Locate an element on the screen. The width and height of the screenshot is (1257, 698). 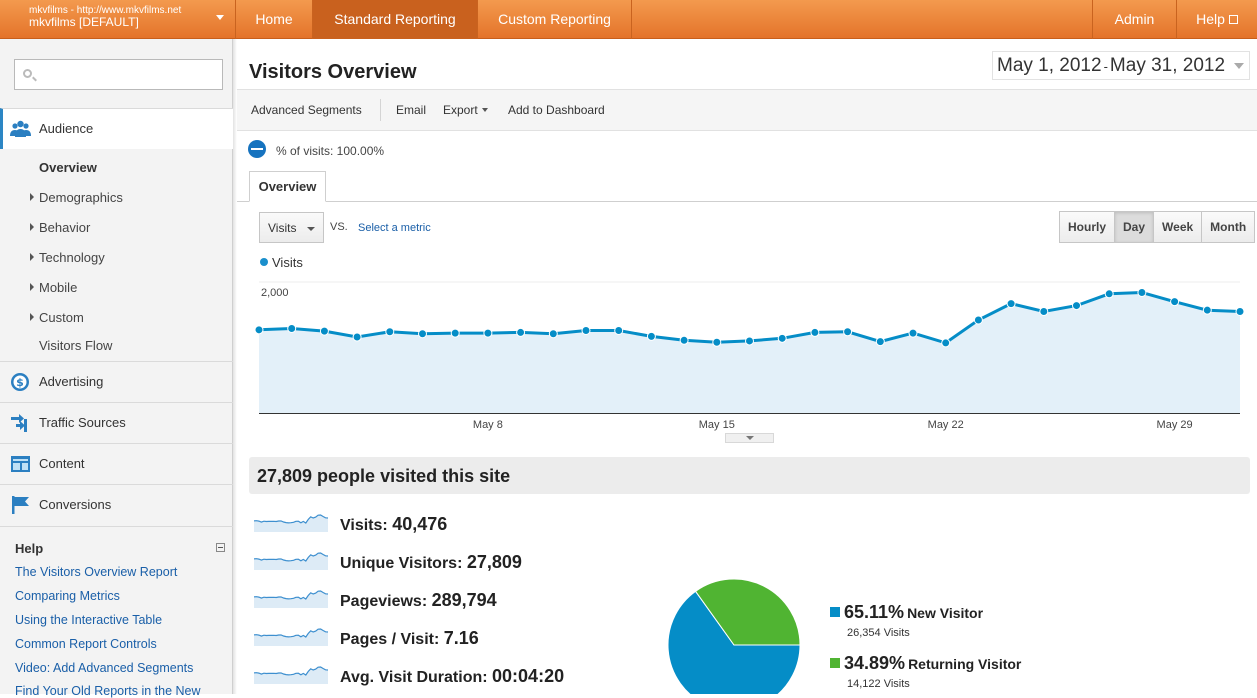
sidebar-item-label: Technology is located at coordinates (72, 257).